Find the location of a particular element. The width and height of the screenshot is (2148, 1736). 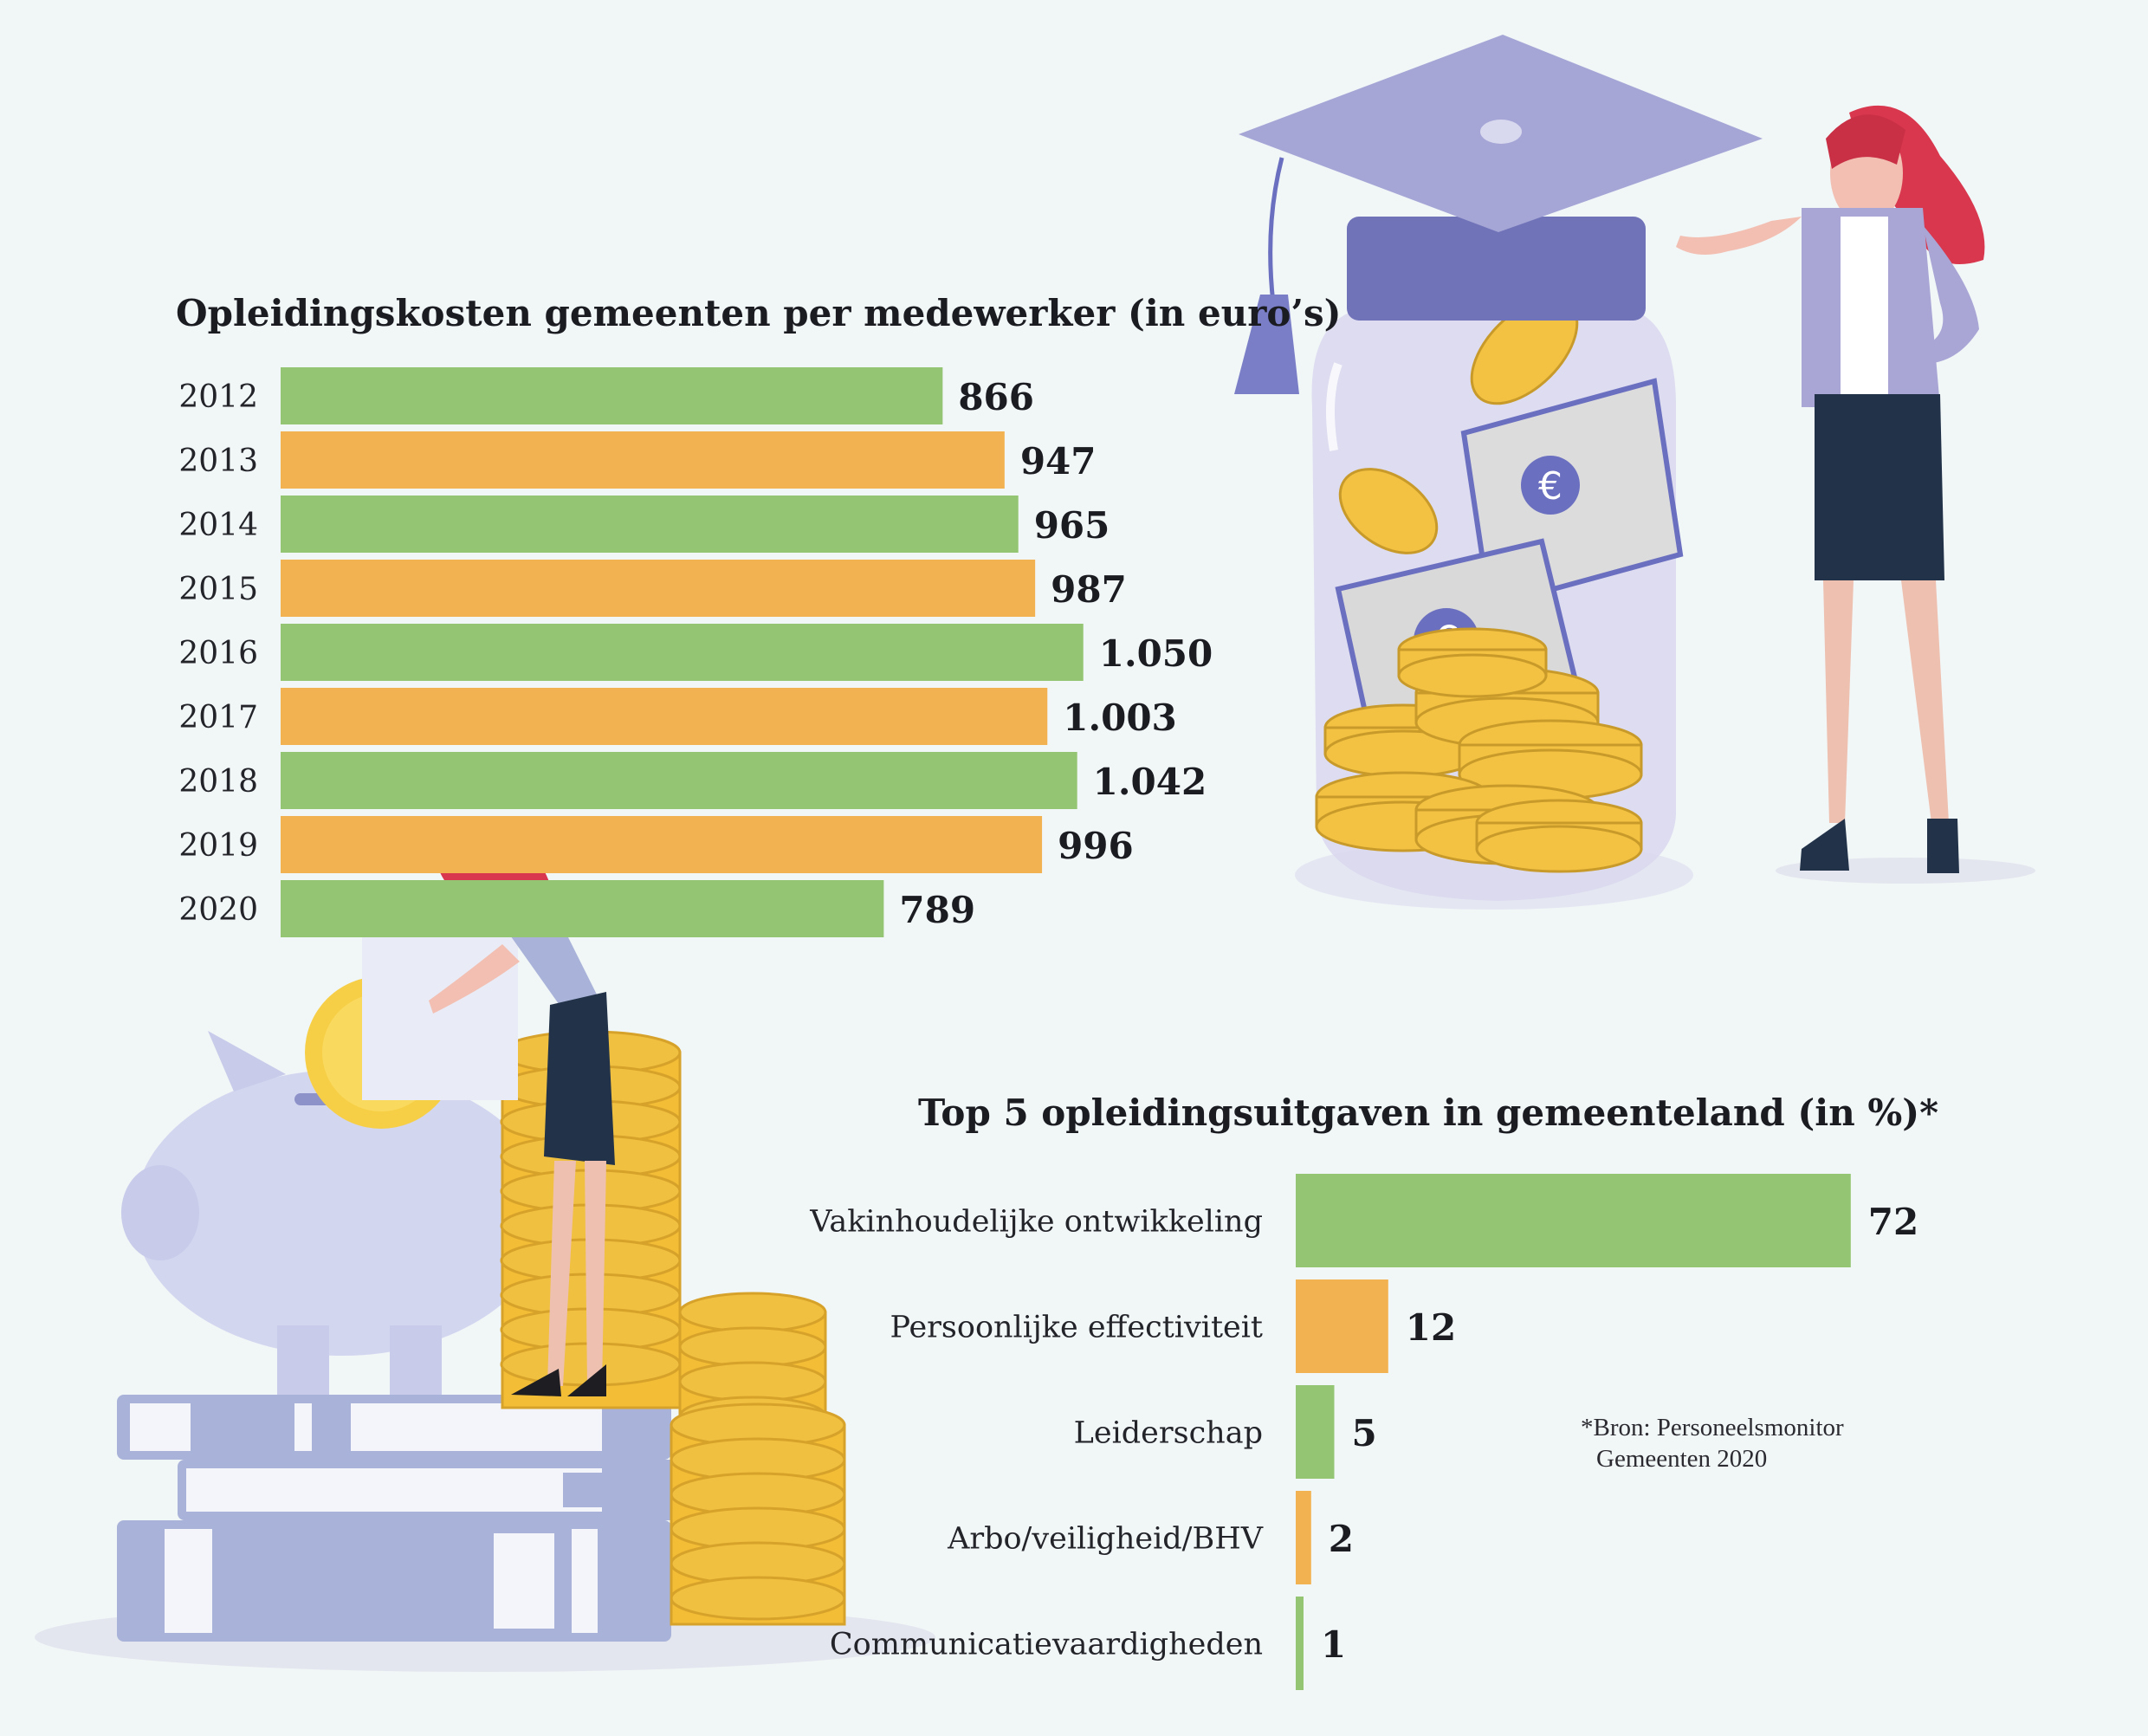

value-label: 965 is located at coordinates (1072, 525).